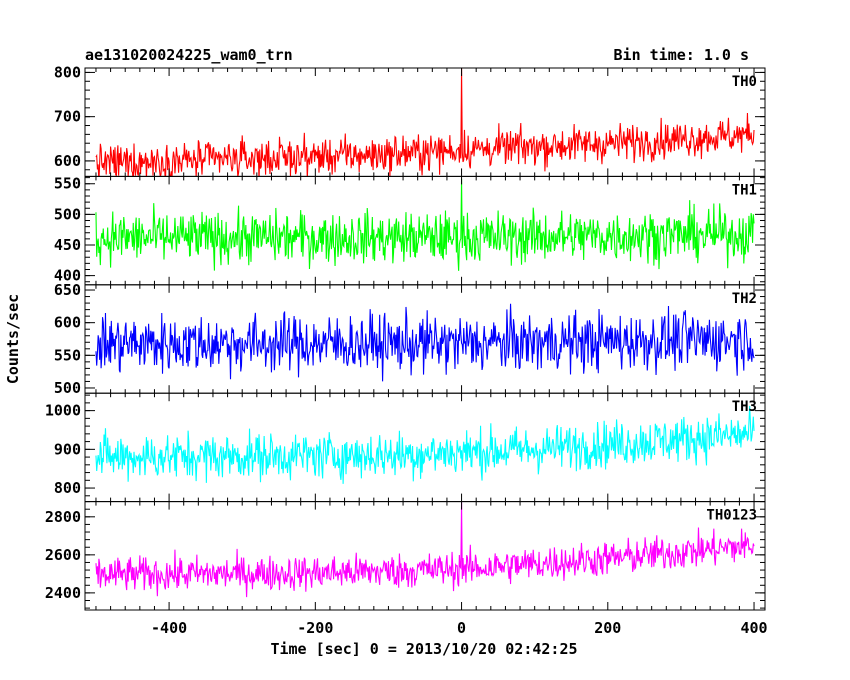  I want to click on bin-time-label: Bin time: 1.0 s, so click(681, 55).